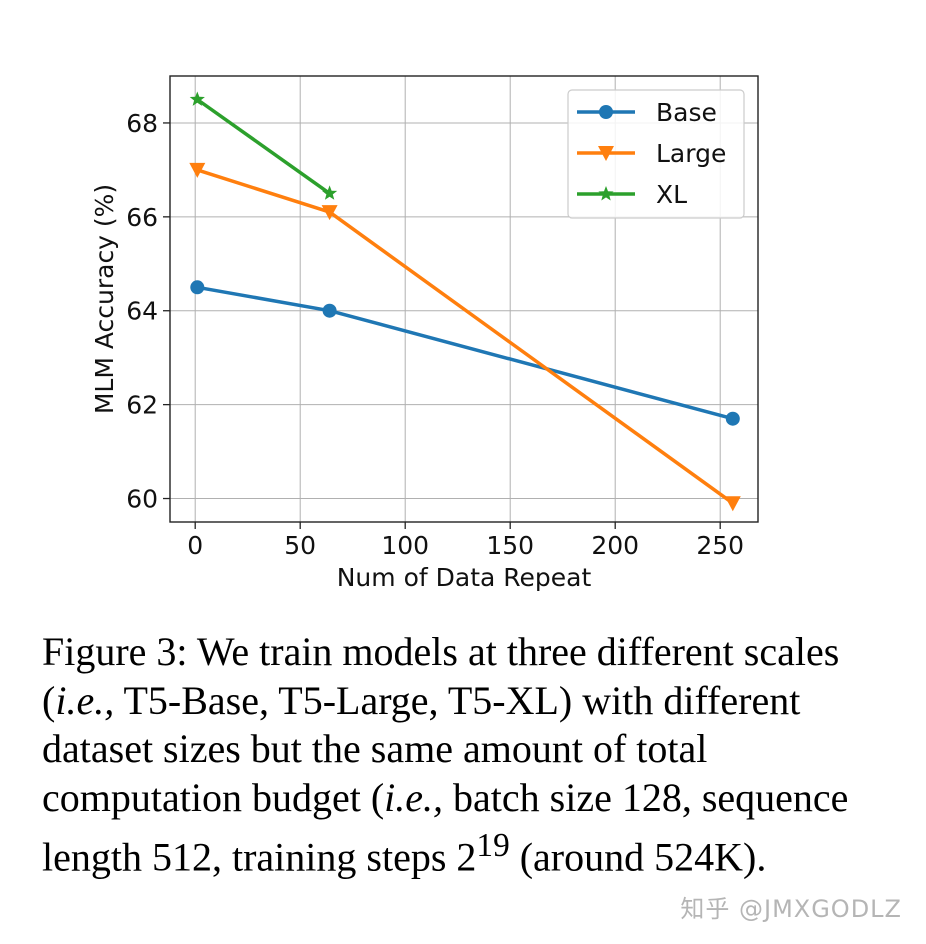 This screenshot has width=926, height=944. I want to click on x-tick-label: 150, so click(510, 545).